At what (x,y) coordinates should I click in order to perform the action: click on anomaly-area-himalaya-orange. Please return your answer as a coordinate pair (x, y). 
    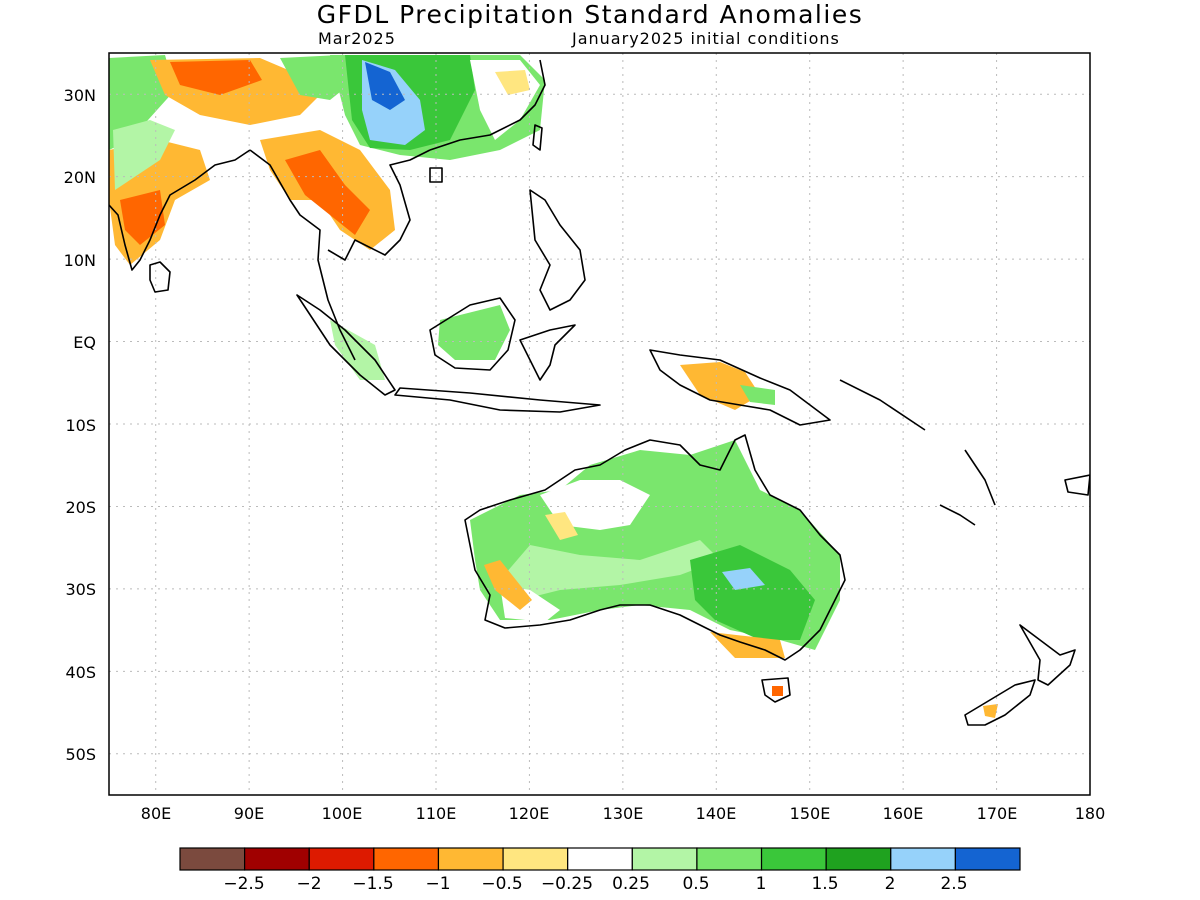
    Looking at the image, I should click on (216, 77).